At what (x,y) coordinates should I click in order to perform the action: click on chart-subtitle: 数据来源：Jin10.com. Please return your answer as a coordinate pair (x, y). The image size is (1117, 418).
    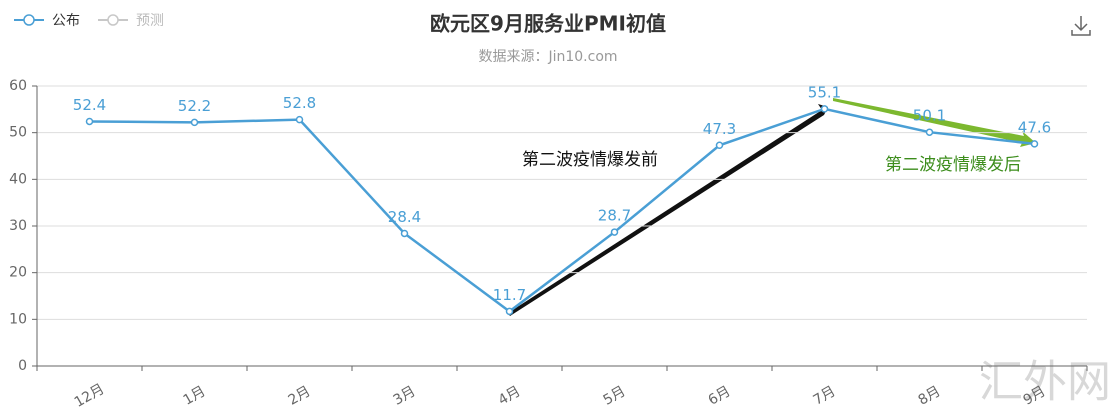
    Looking at the image, I should click on (547, 57).